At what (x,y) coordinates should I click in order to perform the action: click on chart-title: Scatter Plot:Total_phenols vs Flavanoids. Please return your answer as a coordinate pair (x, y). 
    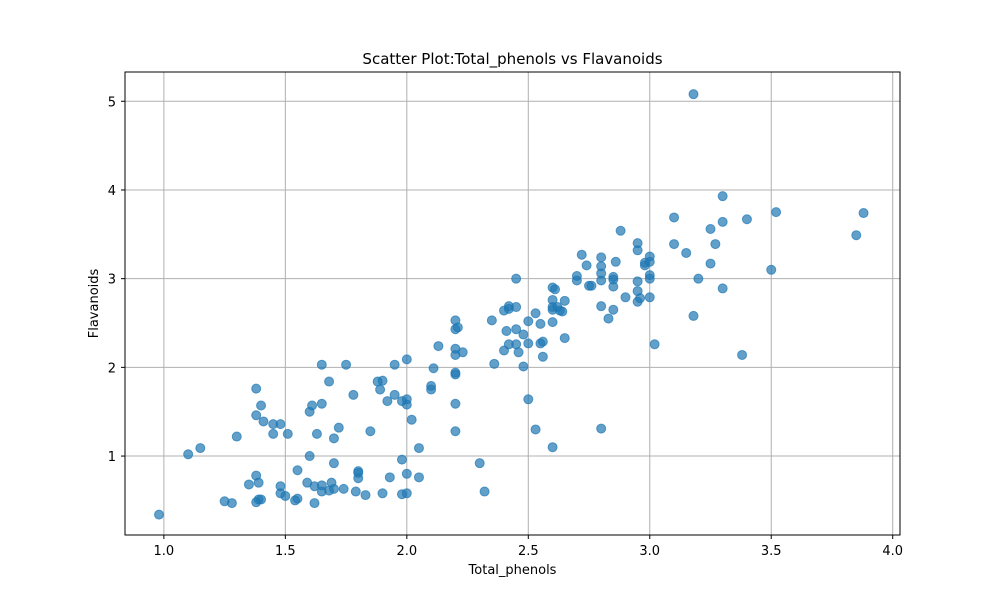
    Looking at the image, I should click on (512, 59).